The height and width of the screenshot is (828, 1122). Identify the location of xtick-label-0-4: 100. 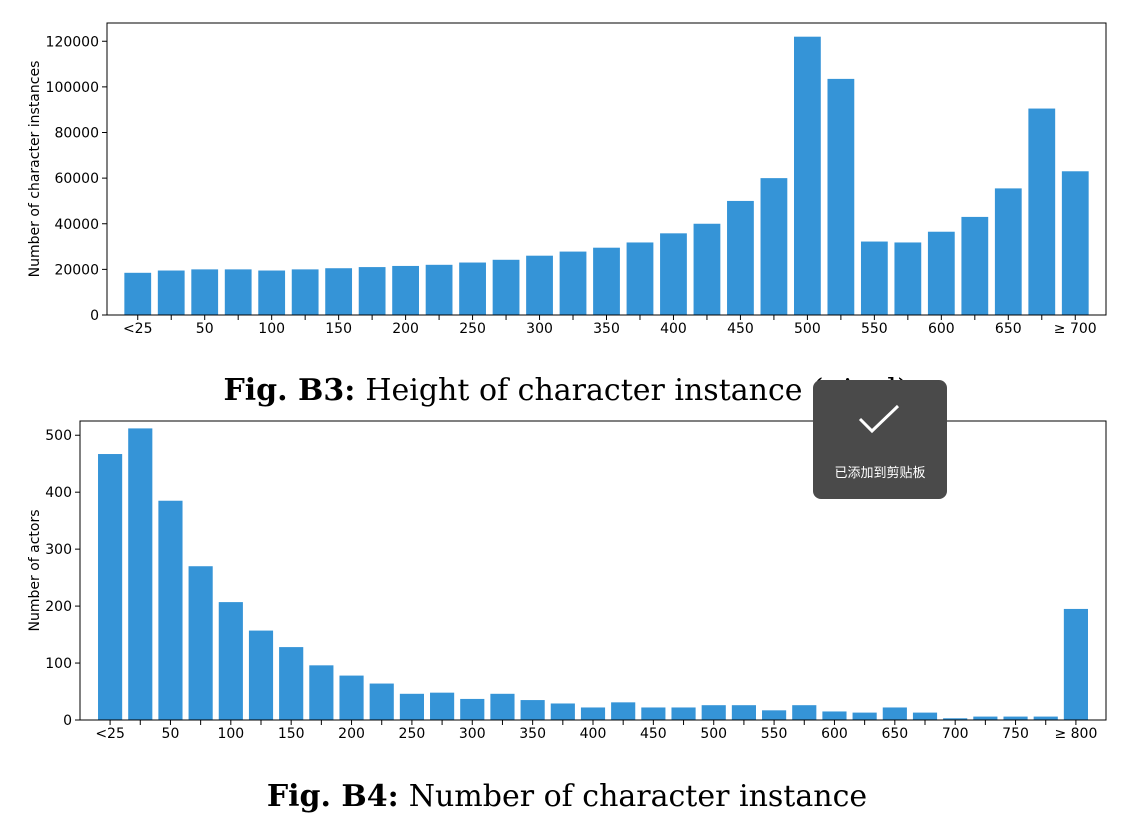
(271, 329).